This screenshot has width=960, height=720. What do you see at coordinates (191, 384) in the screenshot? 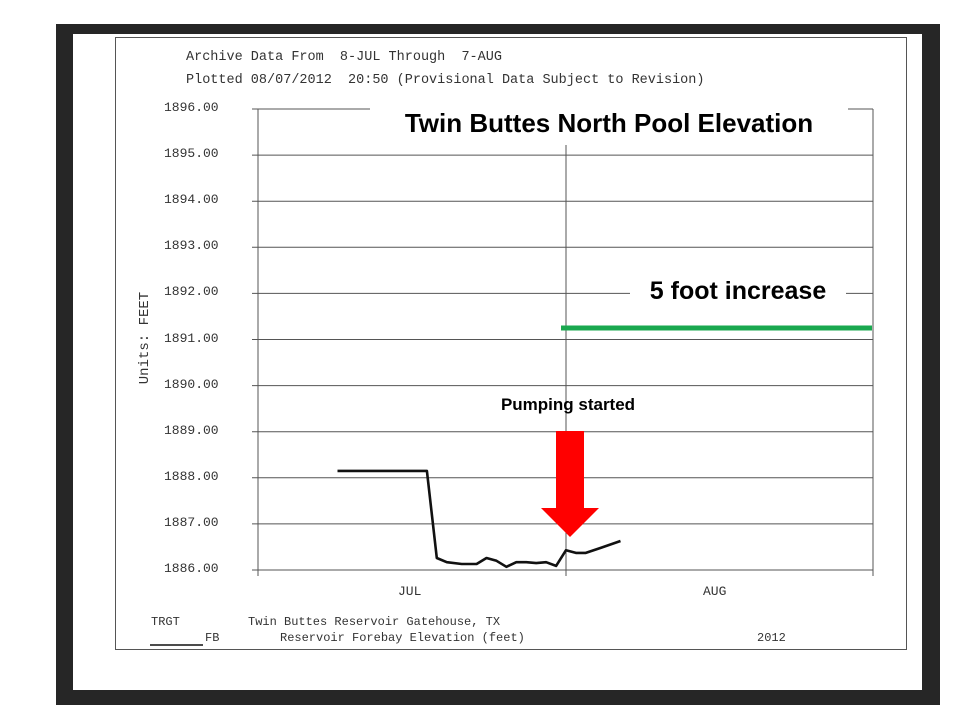
I see `y-tick-label: 1890.00` at bounding box center [191, 384].